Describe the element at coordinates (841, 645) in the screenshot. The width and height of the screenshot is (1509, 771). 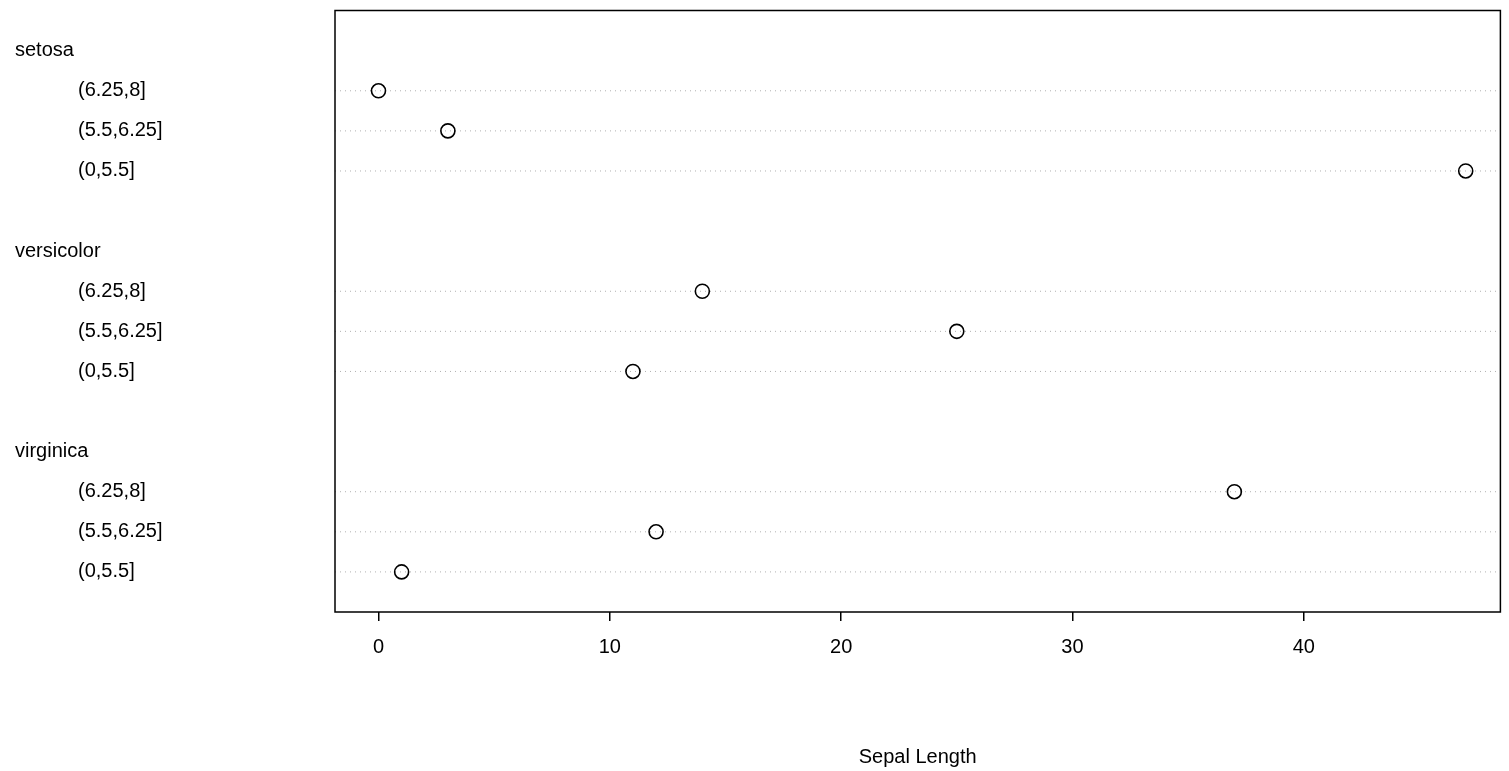
I see `x-tick-label: 20` at that location.